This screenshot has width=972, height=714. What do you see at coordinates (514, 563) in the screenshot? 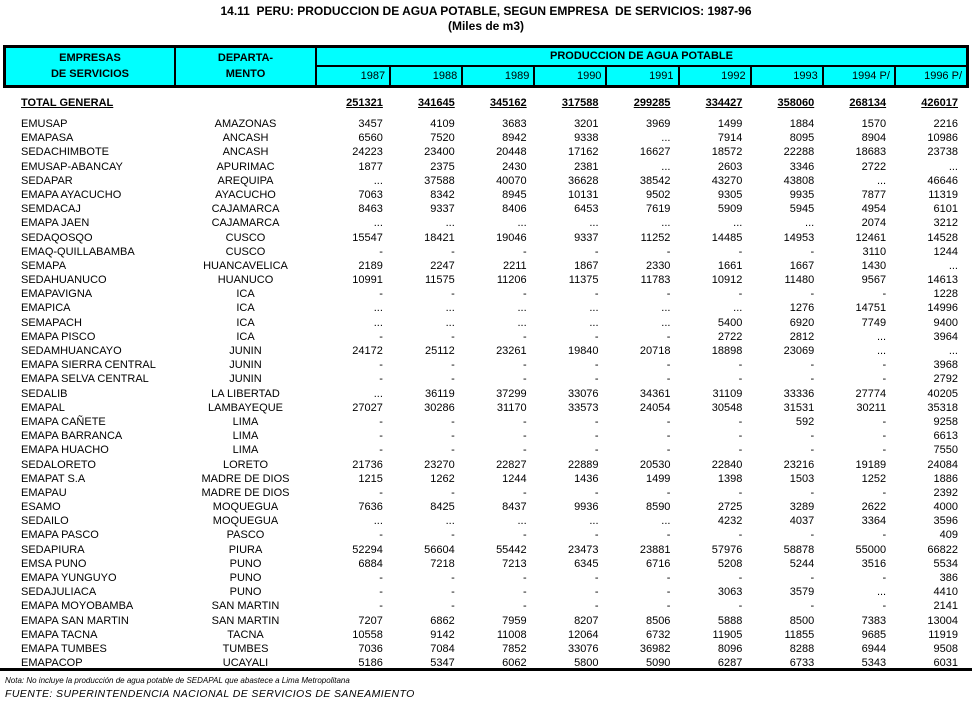
I see `value-cell: 7213` at bounding box center [514, 563].